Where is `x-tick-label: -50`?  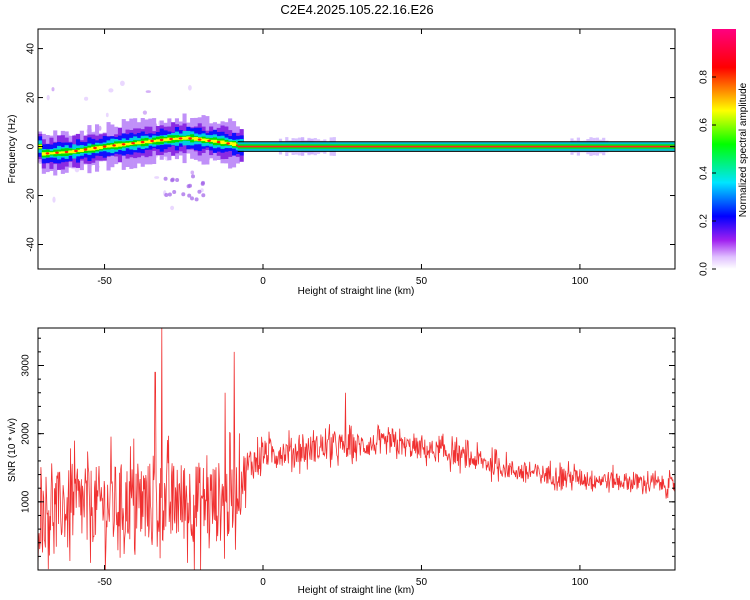 x-tick-label: -50 is located at coordinates (104, 582).